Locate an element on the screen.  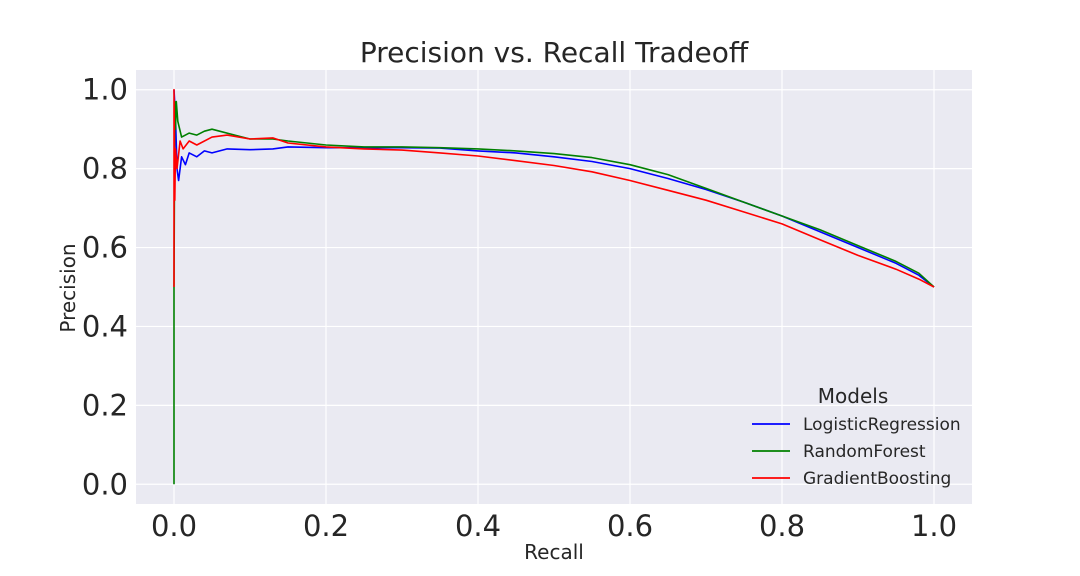
legend-label: LogisticRegression is located at coordinates (882, 425).